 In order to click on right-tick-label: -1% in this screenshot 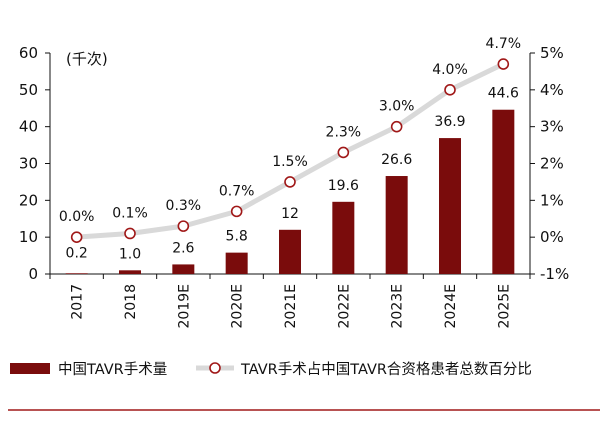, I will do `click(554, 274)`.